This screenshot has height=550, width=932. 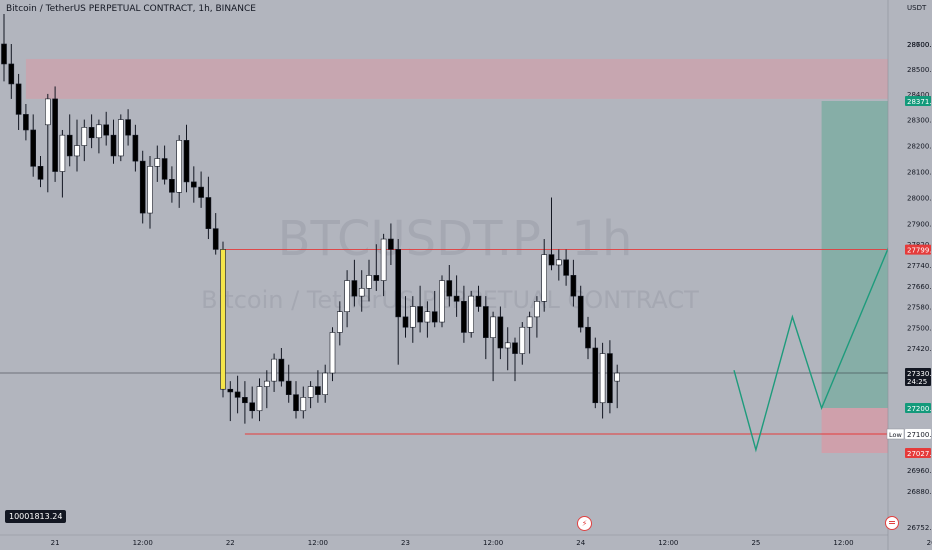 What do you see at coordinates (580, 543) in the screenshot?
I see `x-tick-label: 24` at bounding box center [580, 543].